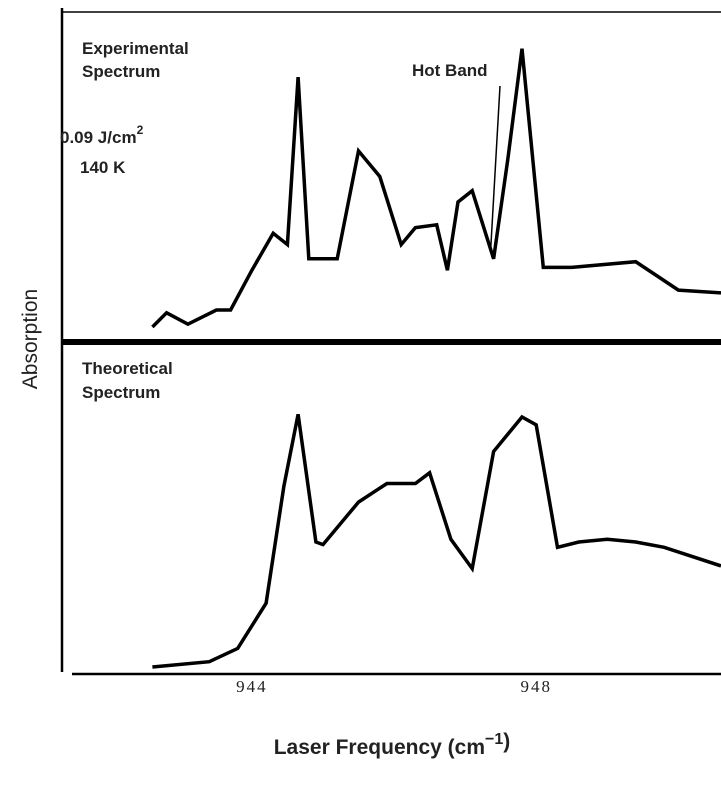 Image resolution: width=721 pixels, height=785 pixels. What do you see at coordinates (506, 741) in the screenshot?
I see `x-axis-label-close: )` at bounding box center [506, 741].